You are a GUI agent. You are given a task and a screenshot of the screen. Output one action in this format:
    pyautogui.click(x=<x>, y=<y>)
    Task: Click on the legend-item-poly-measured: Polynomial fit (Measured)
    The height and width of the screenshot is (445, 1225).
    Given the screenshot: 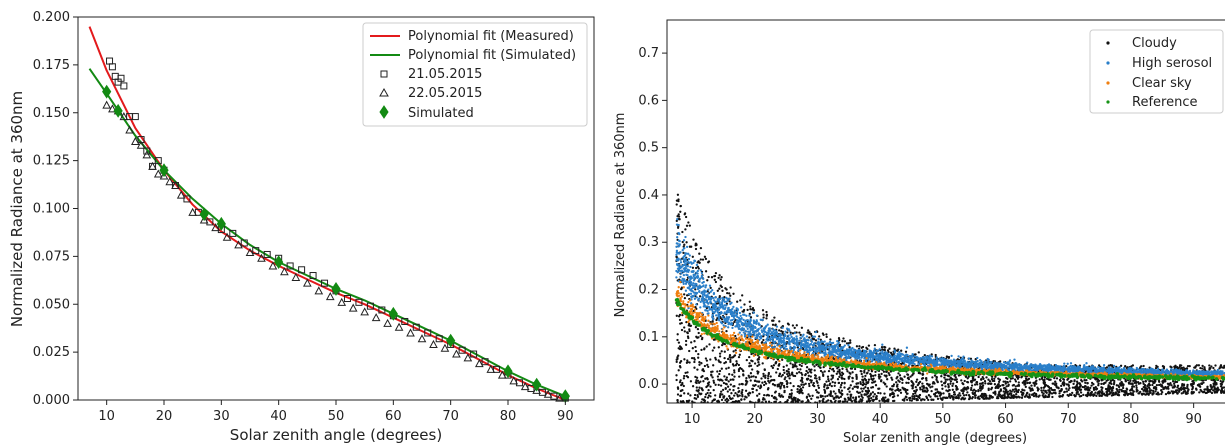 What is the action you would take?
    pyautogui.click(x=472, y=36)
    